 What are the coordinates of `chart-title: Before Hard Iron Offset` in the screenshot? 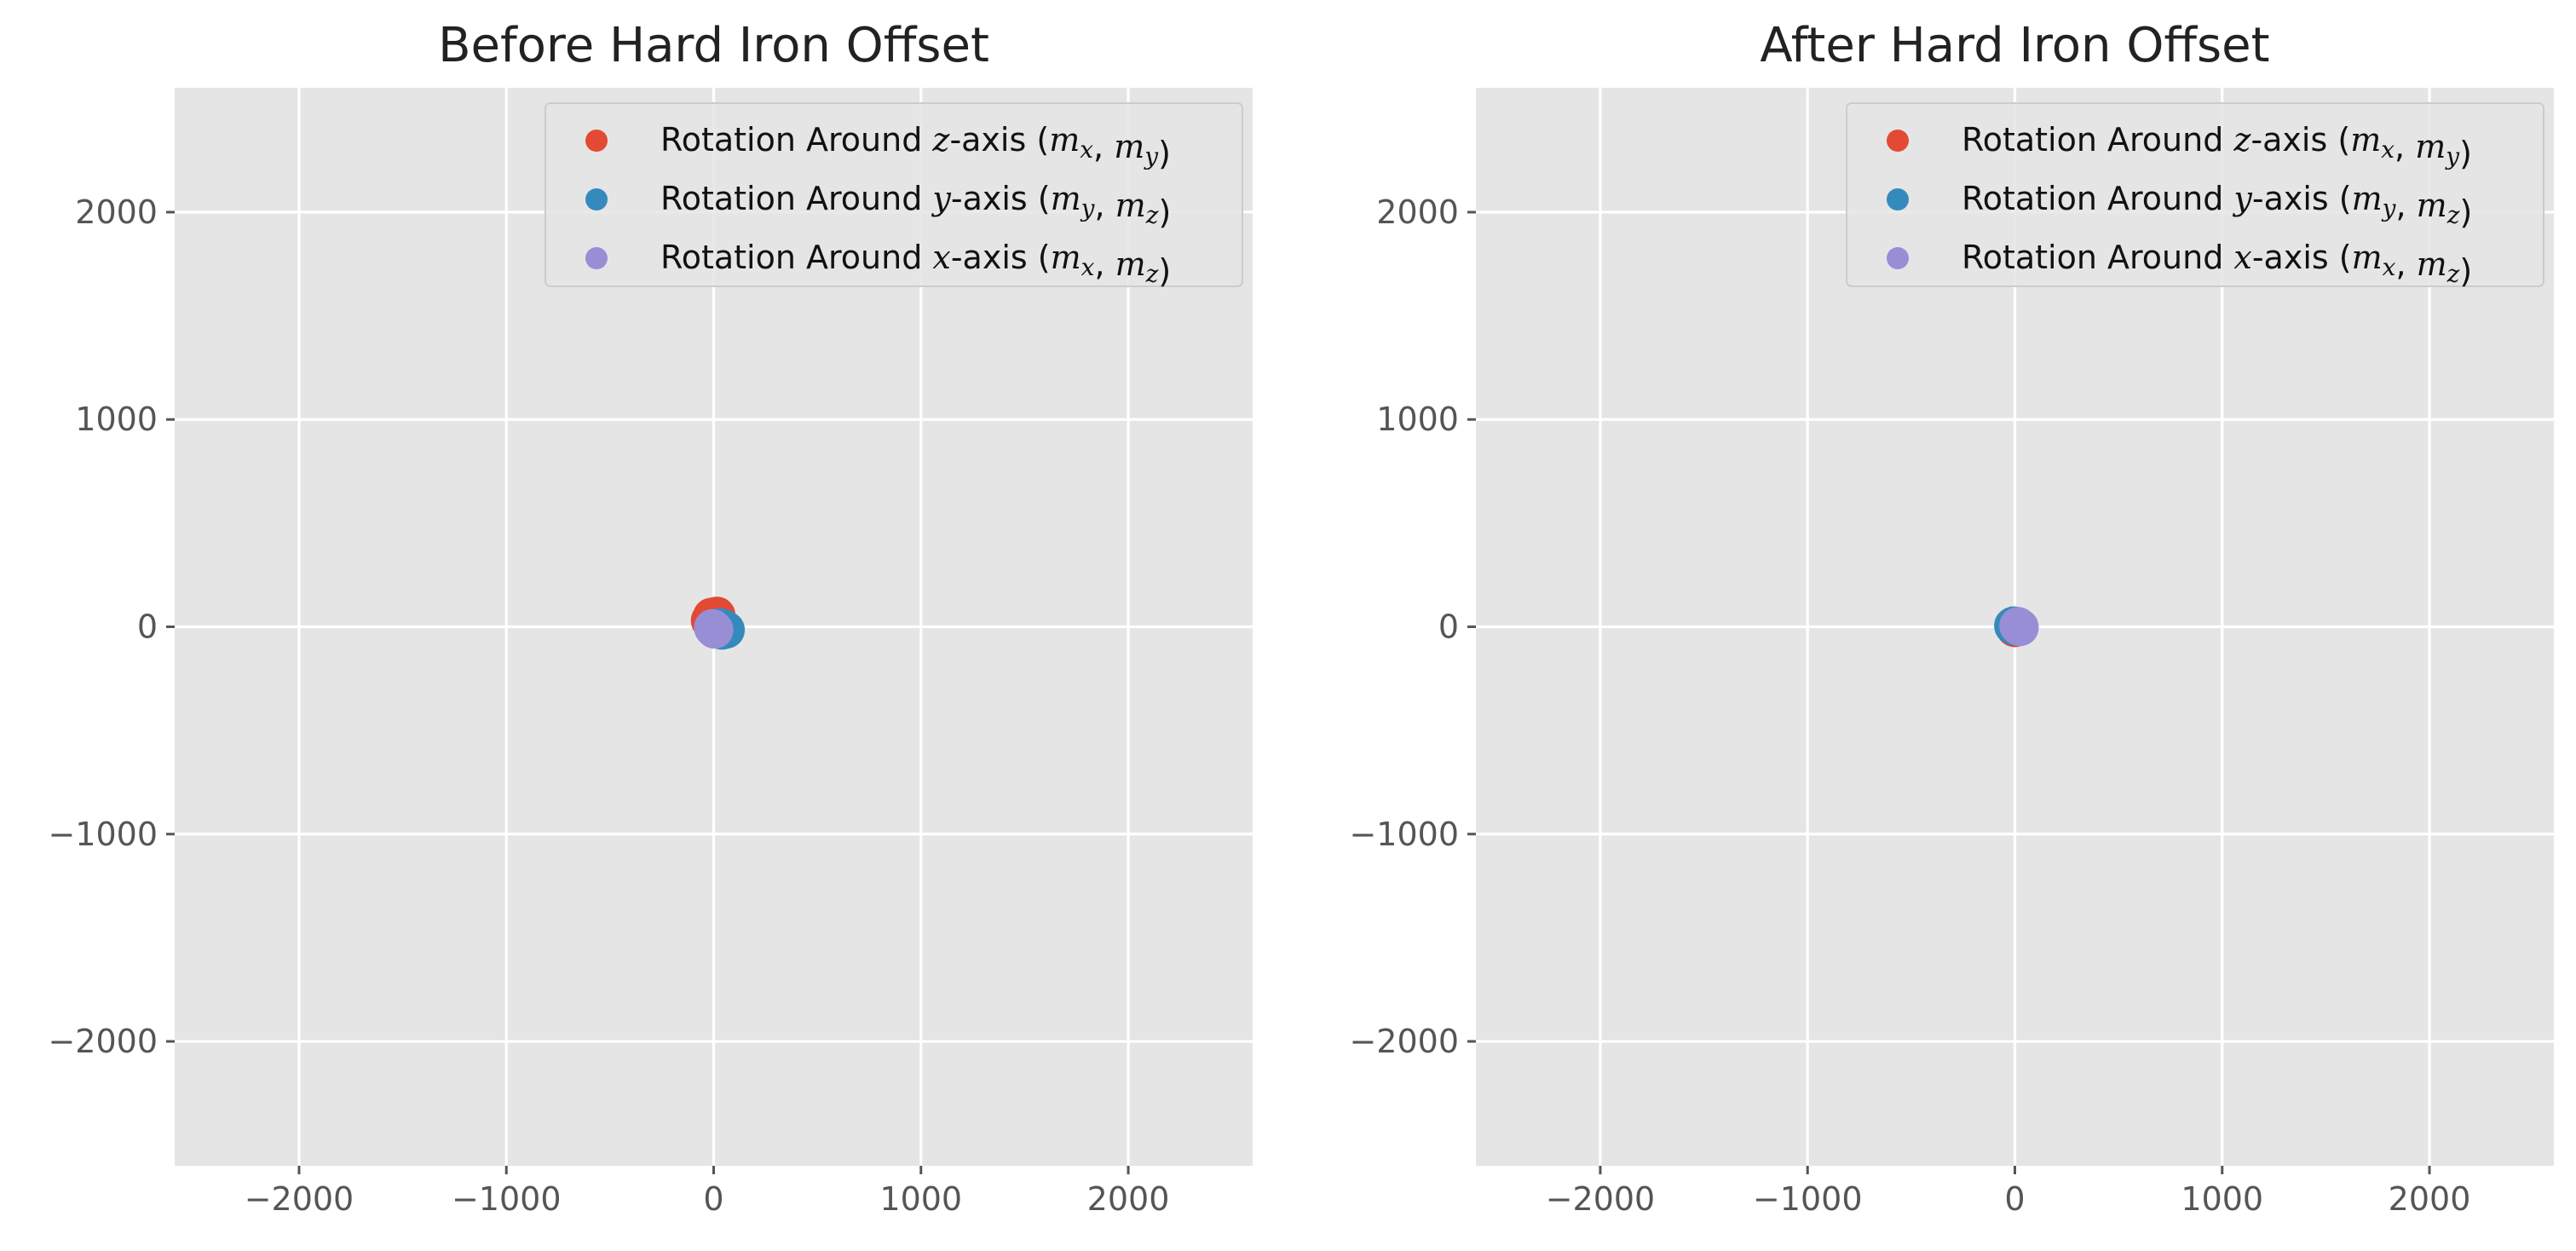 It's located at (713, 46).